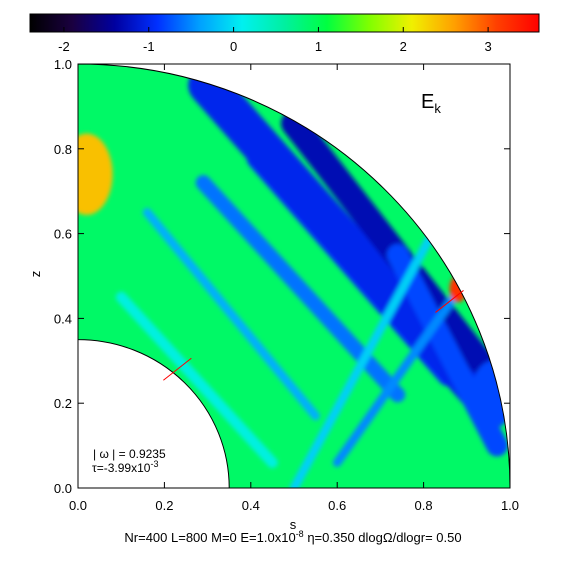  Describe the element at coordinates (129, 454) in the screenshot. I see `omega-annotation: | ω | = 0.9235` at that location.